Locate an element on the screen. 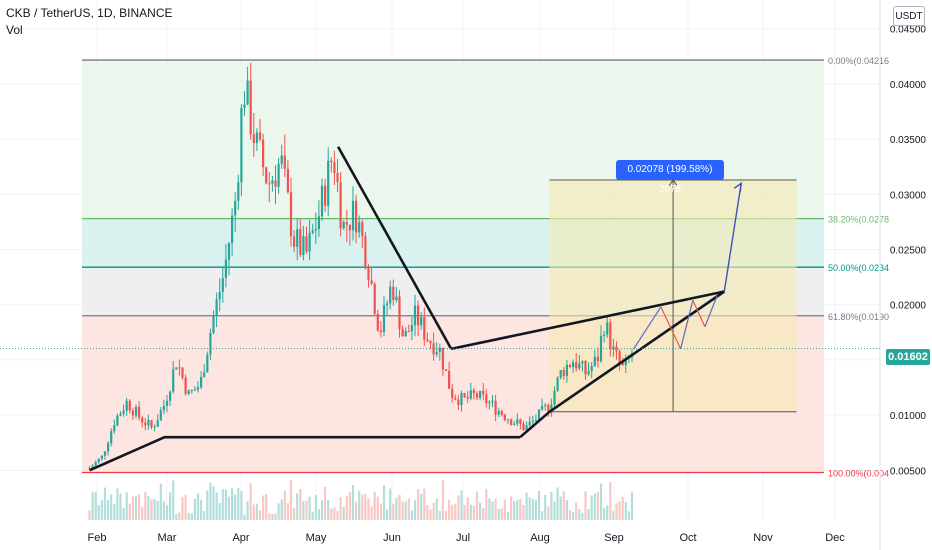  volume-indicator-label: Vol is located at coordinates (14, 30).